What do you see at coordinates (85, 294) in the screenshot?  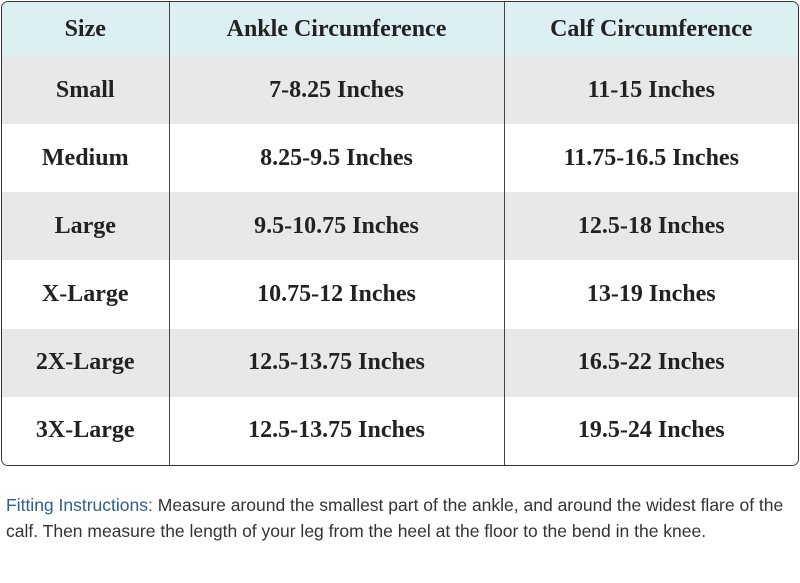 I see `table-cell: X-Large` at bounding box center [85, 294].